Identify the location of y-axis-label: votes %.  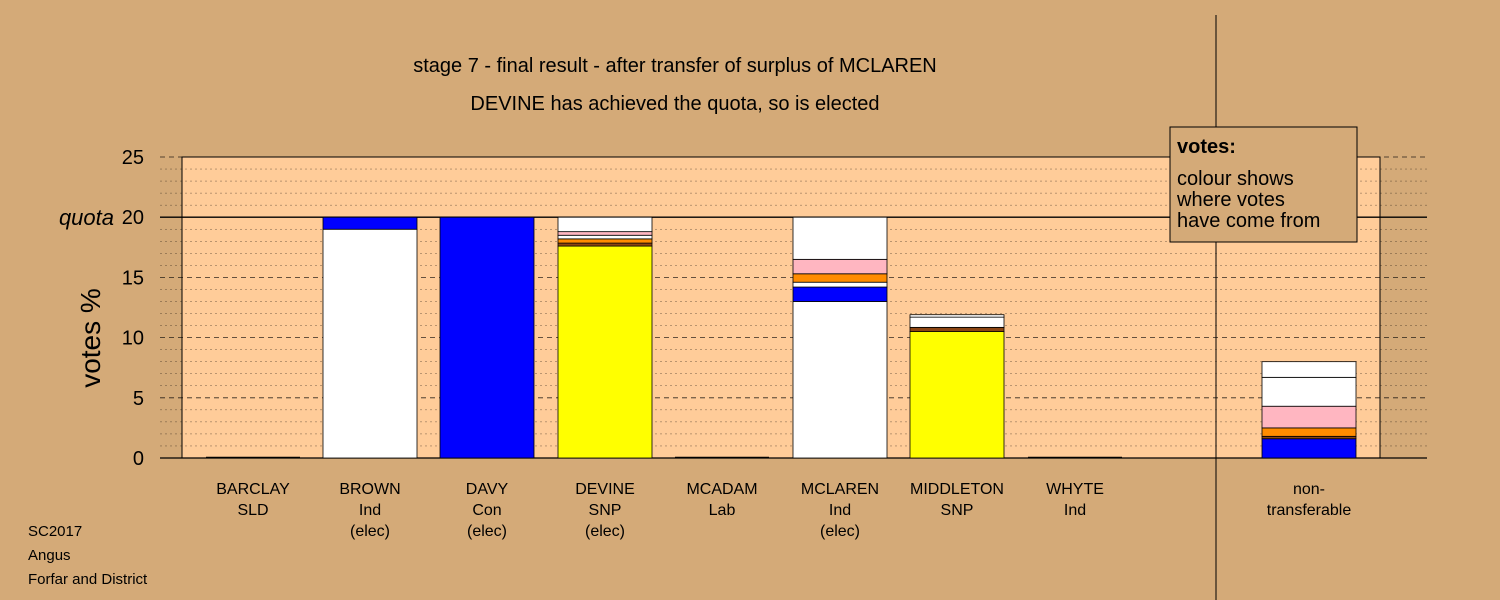
(90, 338).